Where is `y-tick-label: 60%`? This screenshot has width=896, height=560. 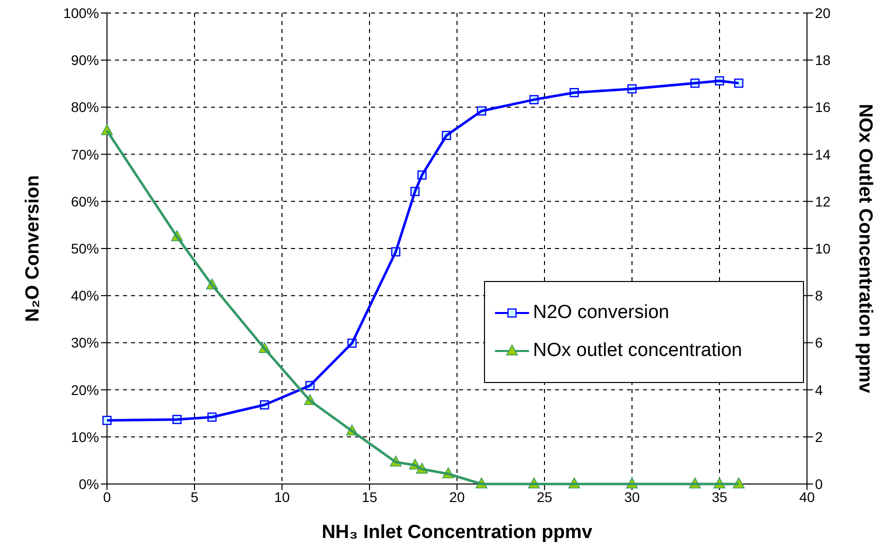
y-tick-label: 60% is located at coordinates (84, 201).